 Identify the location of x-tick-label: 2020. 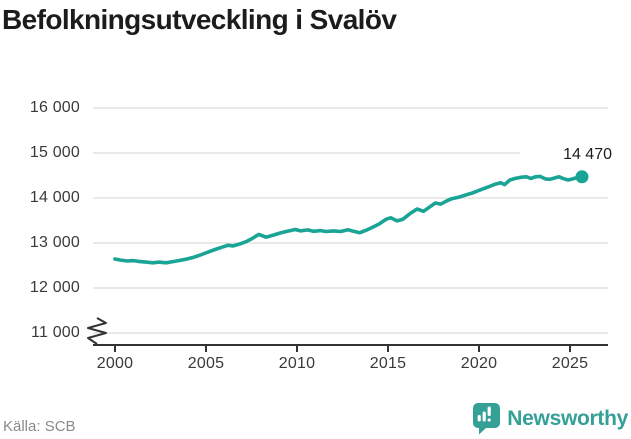
(479, 363).